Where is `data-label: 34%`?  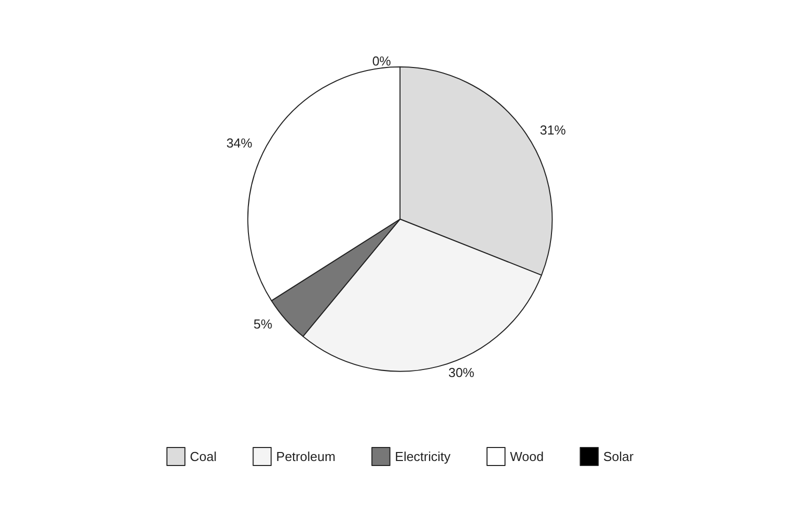 data-label: 34% is located at coordinates (239, 142).